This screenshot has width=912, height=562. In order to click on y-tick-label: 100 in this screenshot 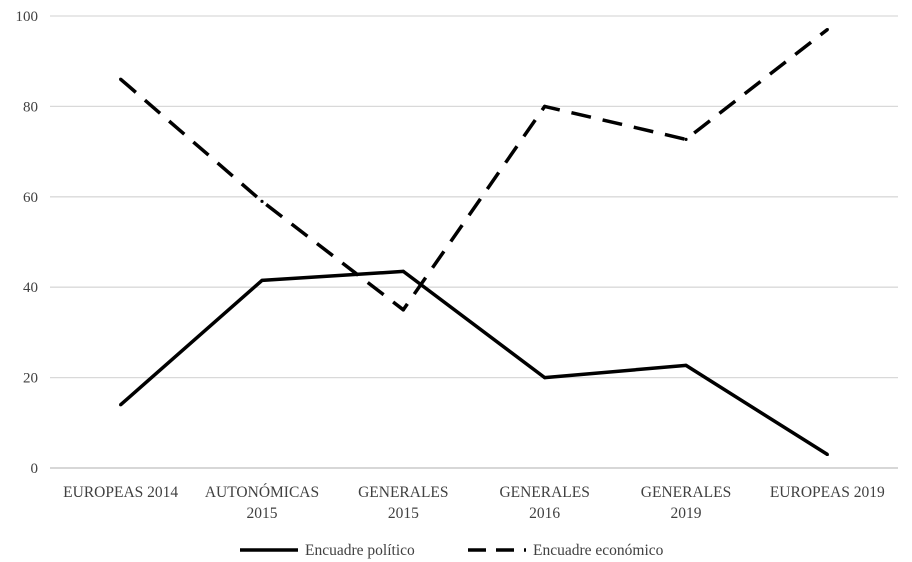, I will do `click(27, 17)`.